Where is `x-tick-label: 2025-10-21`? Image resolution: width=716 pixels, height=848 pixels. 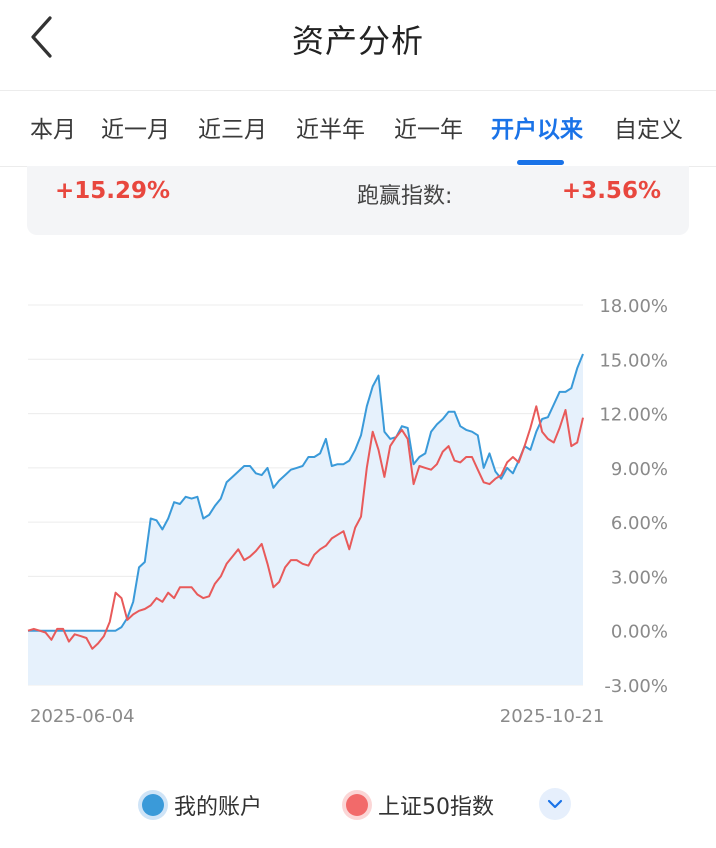 x-tick-label: 2025-10-21 is located at coordinates (552, 716).